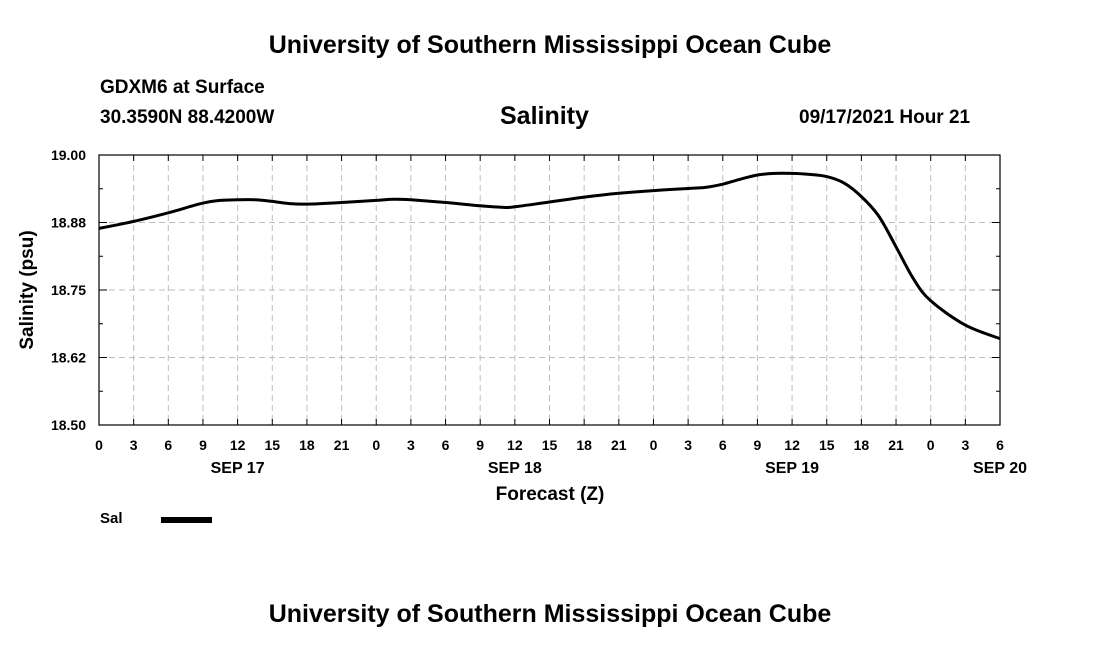 This screenshot has height=650, width=1100. I want to click on x-day-label: SEP 19, so click(792, 468).